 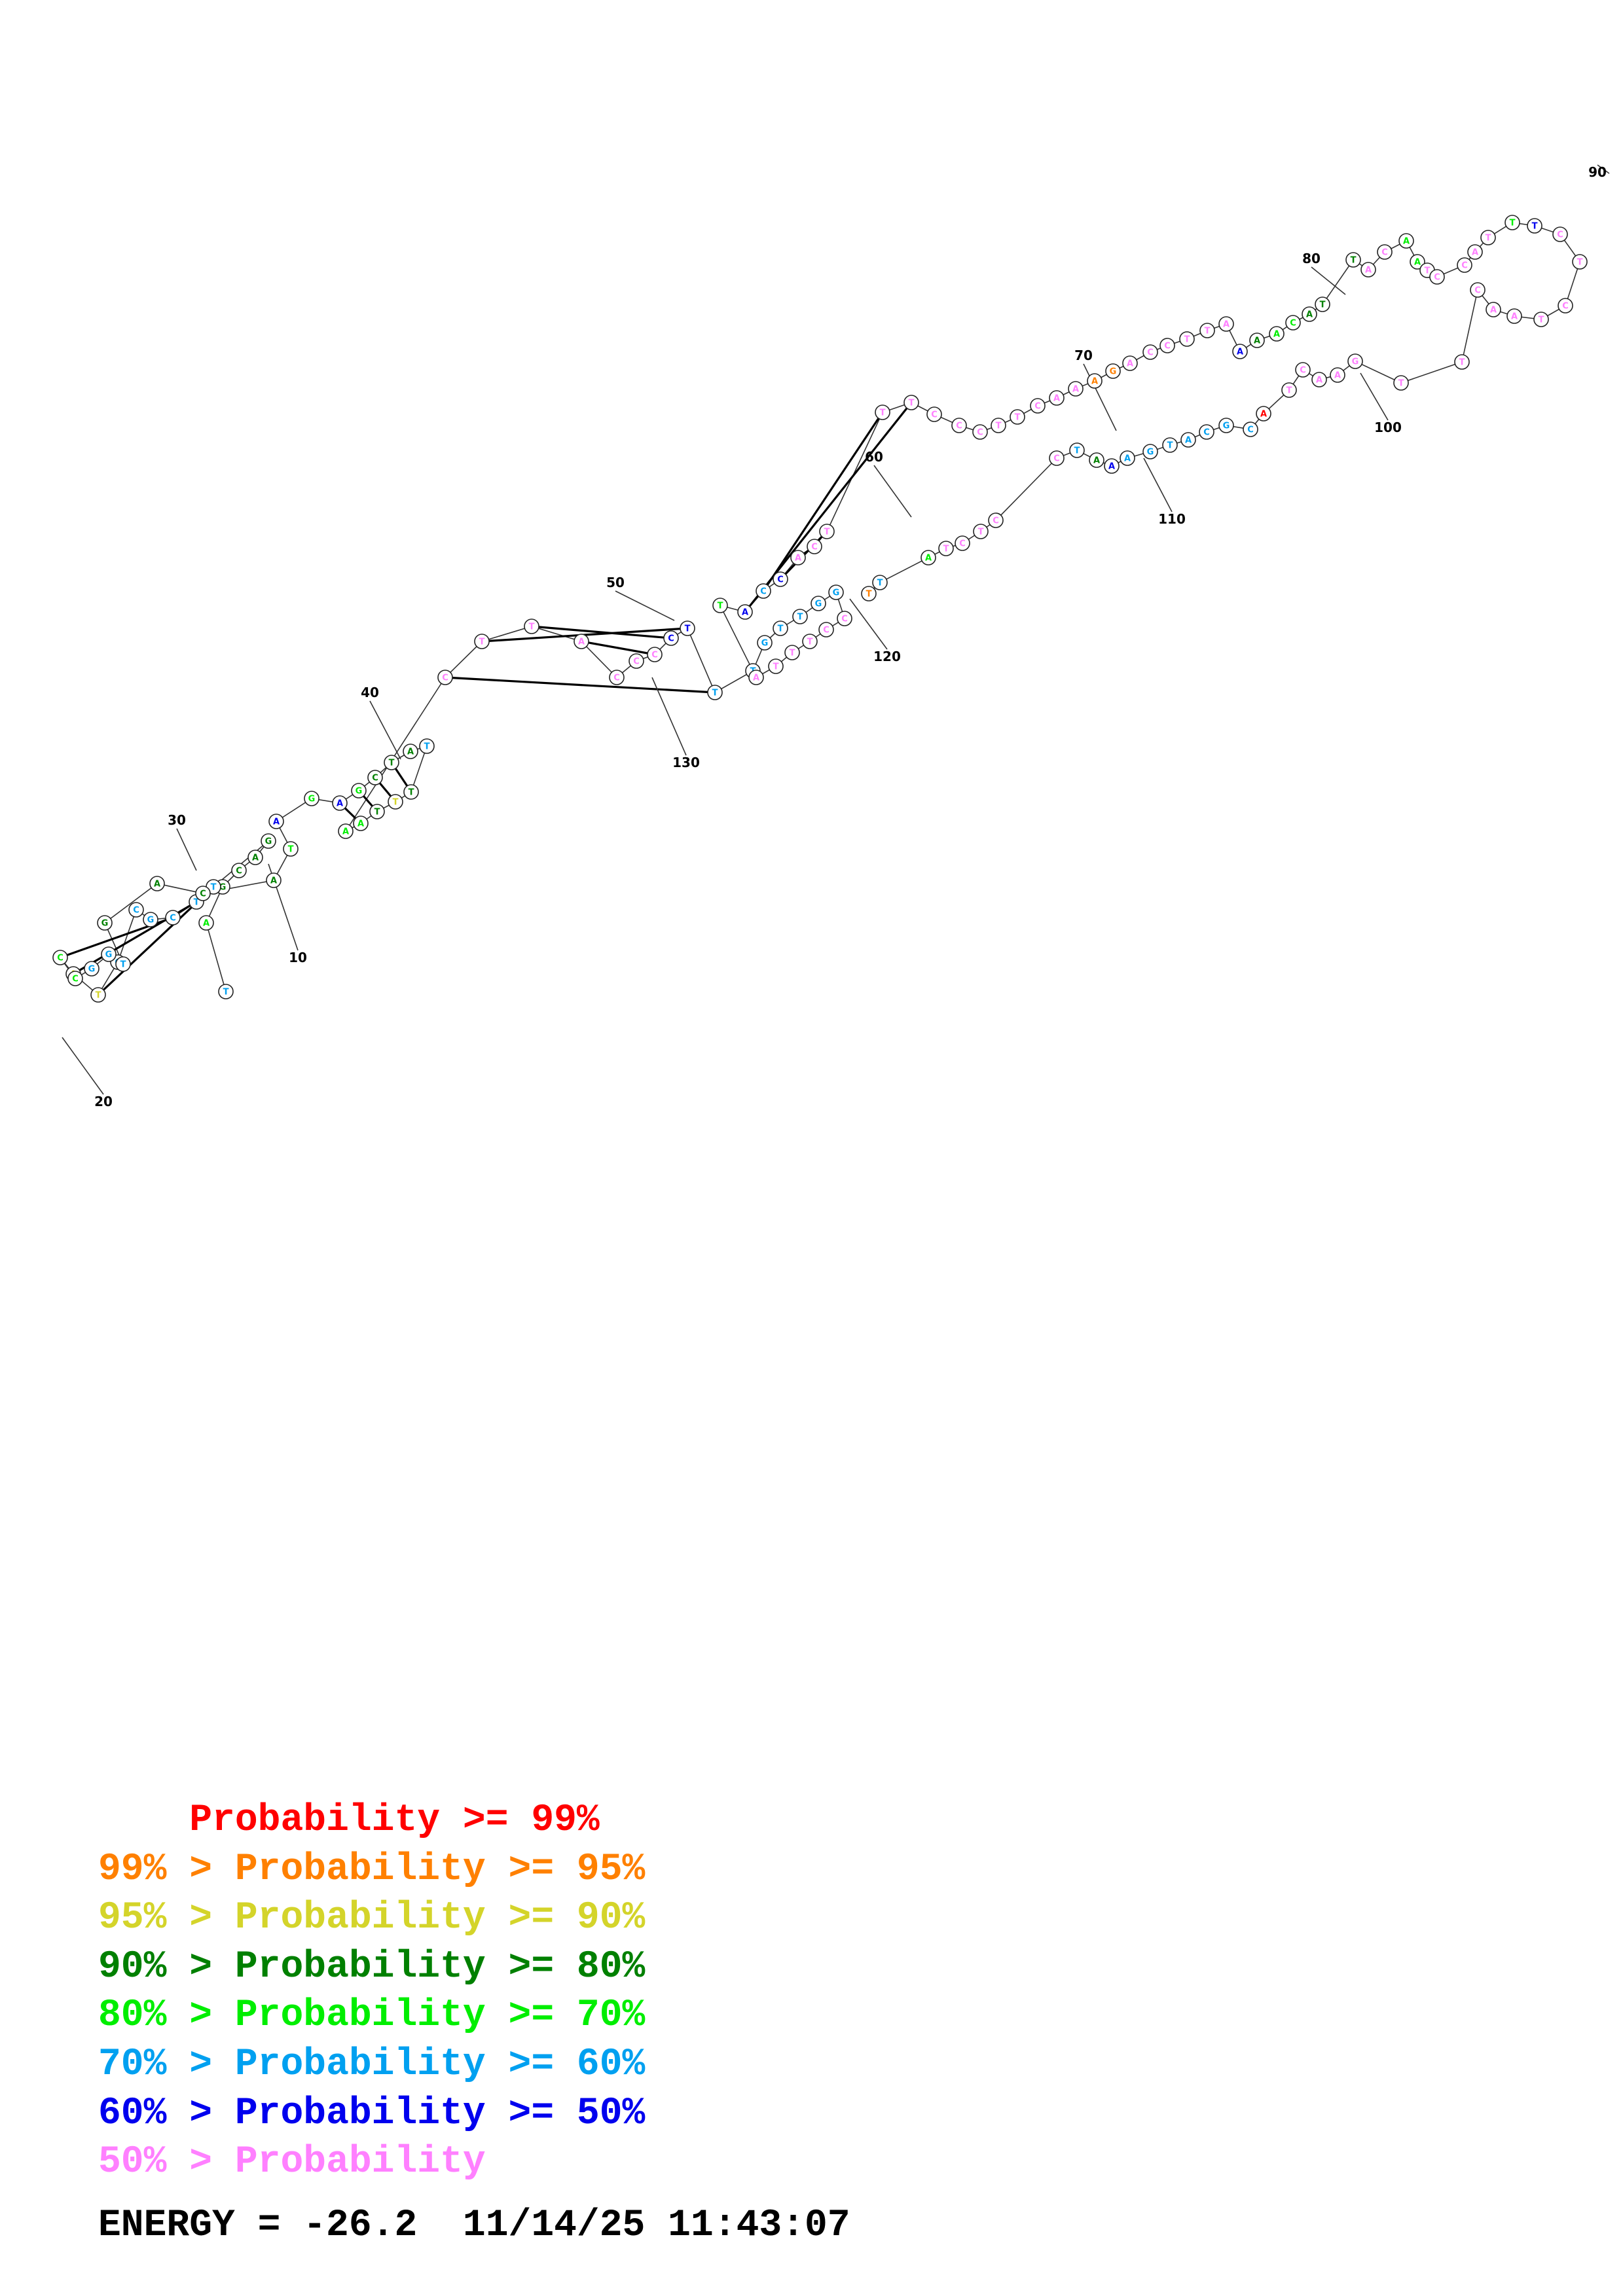 I want to click on legend-text: Probability, so click(x=360, y=2162).